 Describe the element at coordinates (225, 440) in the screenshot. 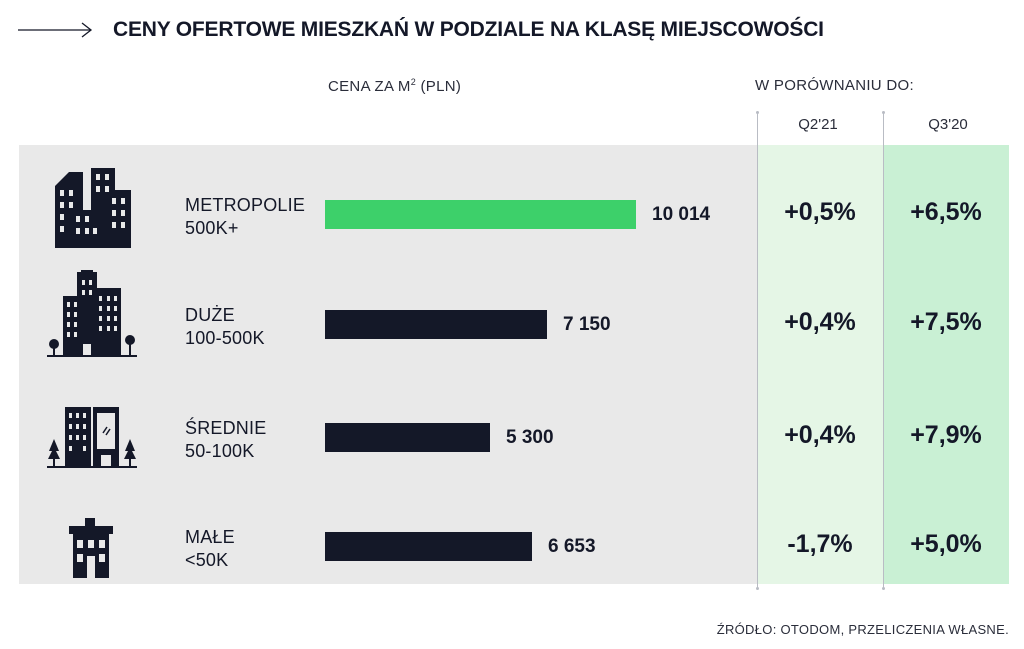

I see `row-label: ŚREDNIE 50-100K` at that location.